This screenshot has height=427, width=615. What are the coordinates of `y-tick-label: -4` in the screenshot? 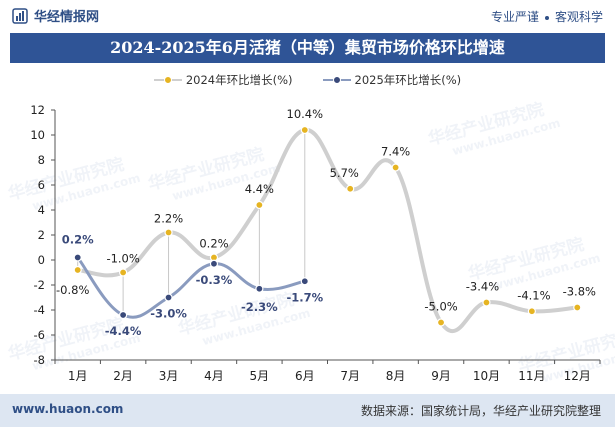 It's located at (39, 310).